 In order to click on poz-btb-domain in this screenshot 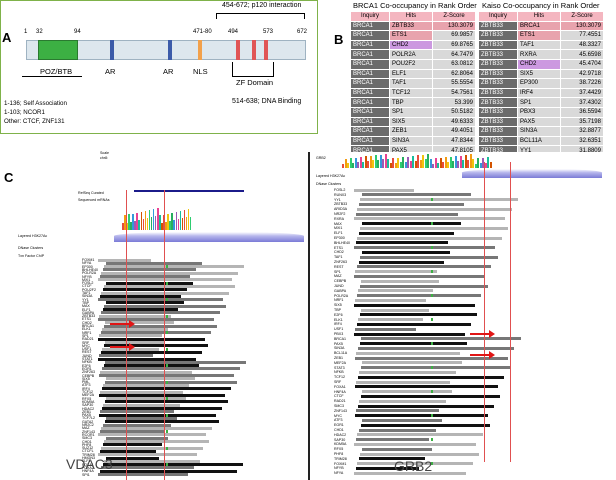, I will do `click(58, 50)`.